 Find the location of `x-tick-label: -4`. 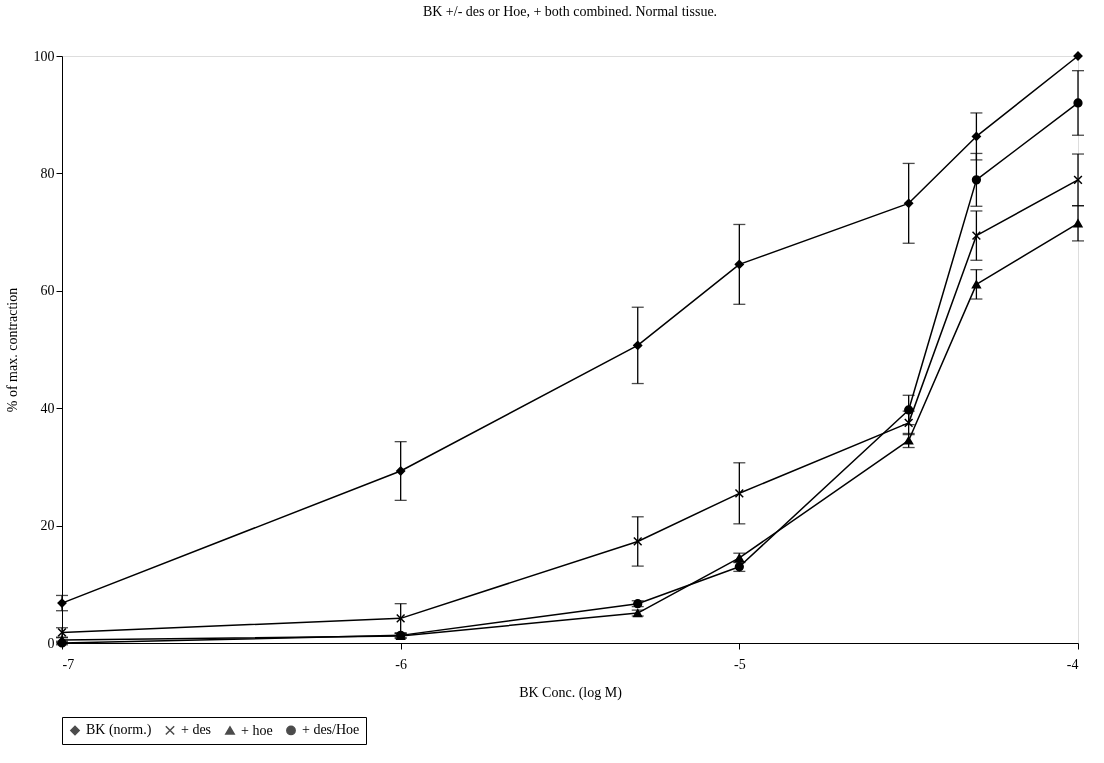

x-tick-label: -4 is located at coordinates (1072, 664).